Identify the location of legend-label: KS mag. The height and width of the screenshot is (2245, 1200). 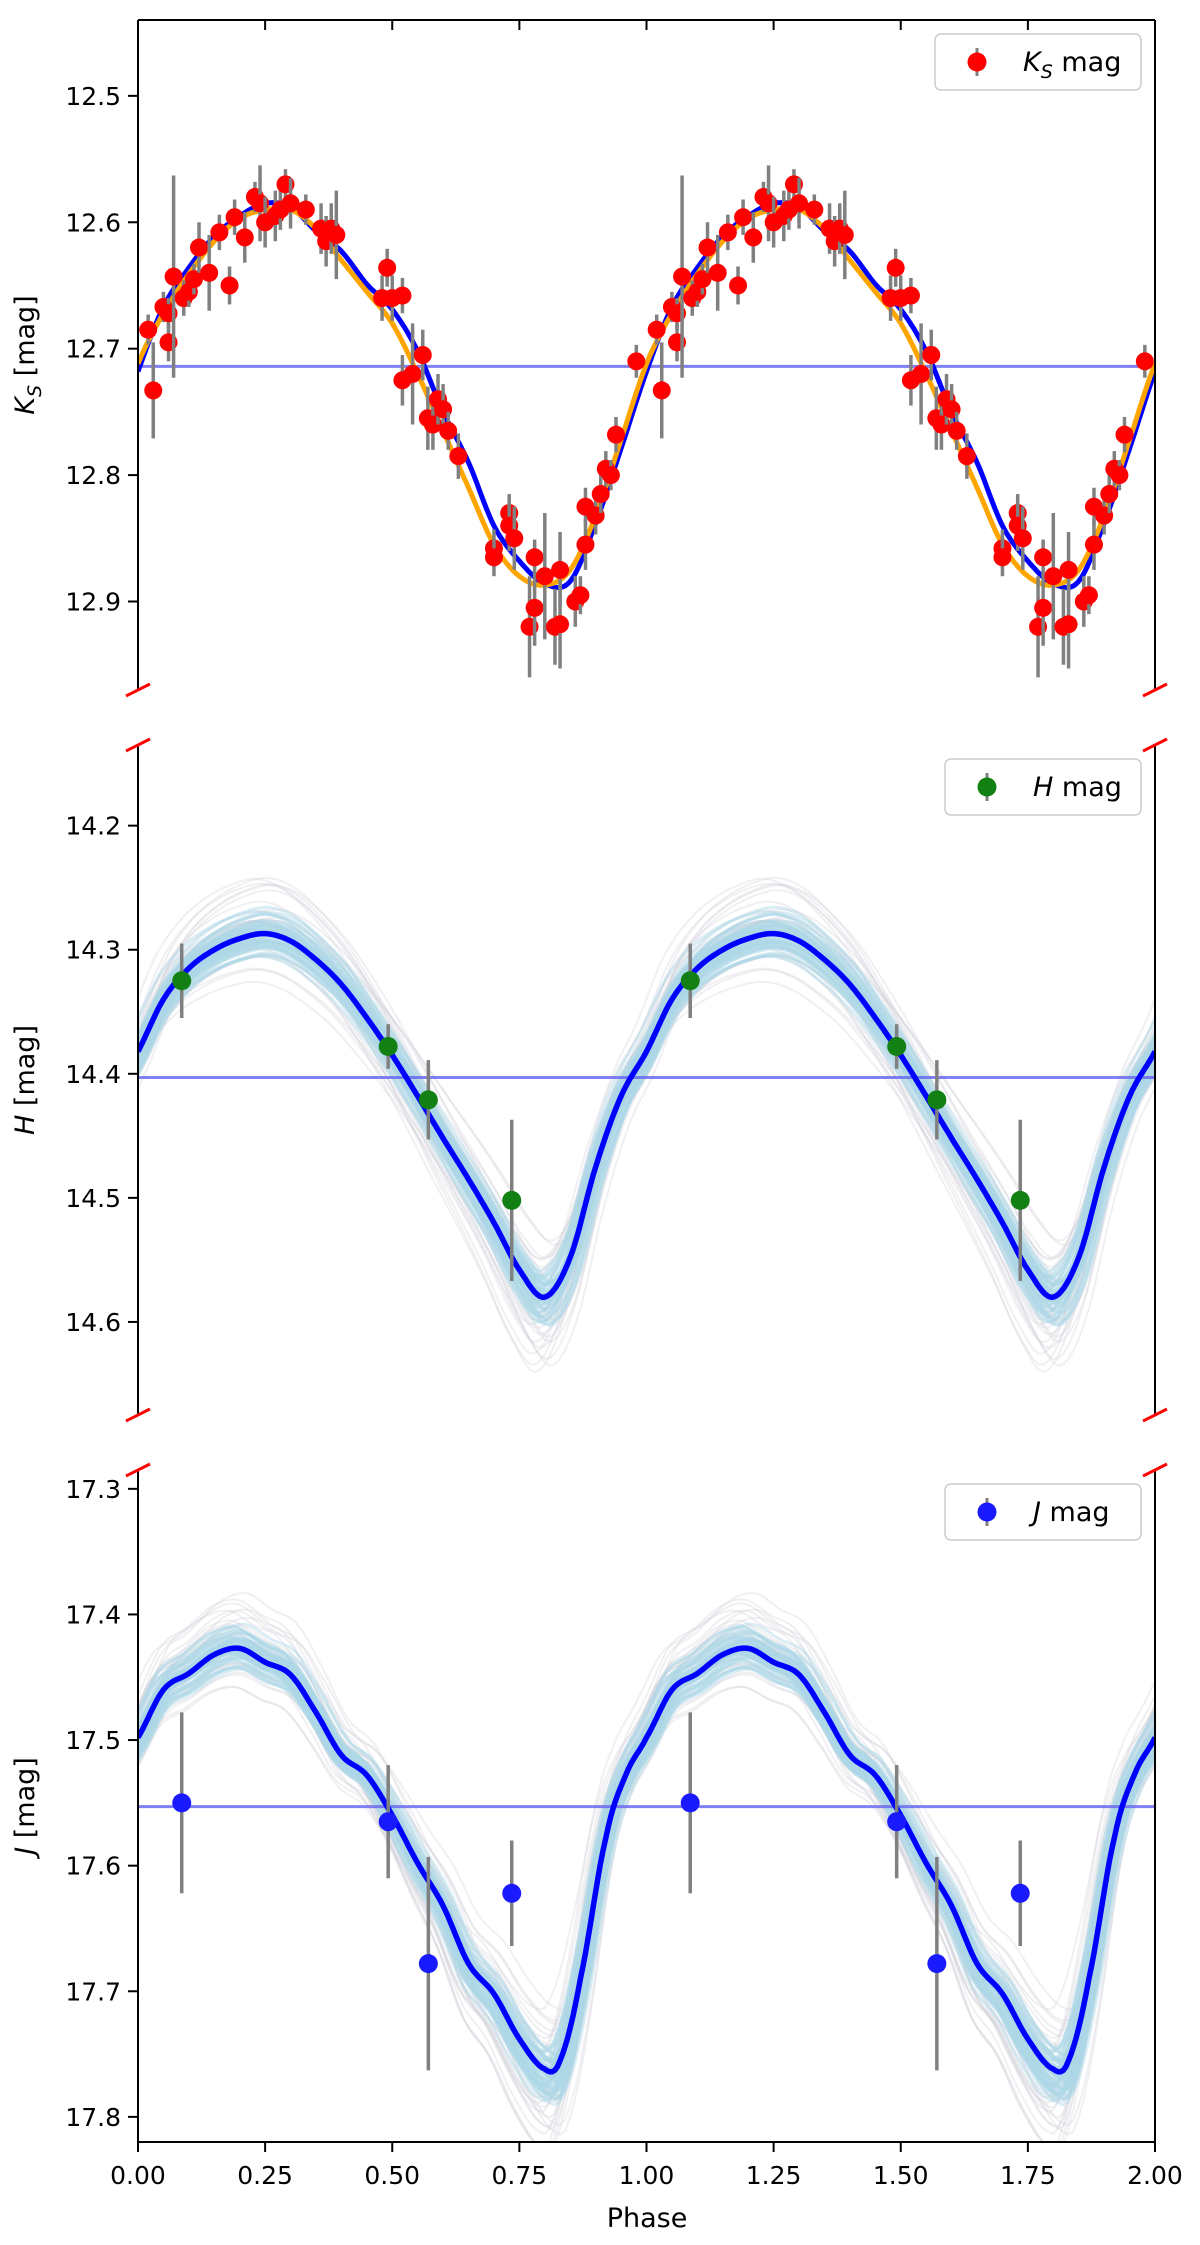
(1072, 65).